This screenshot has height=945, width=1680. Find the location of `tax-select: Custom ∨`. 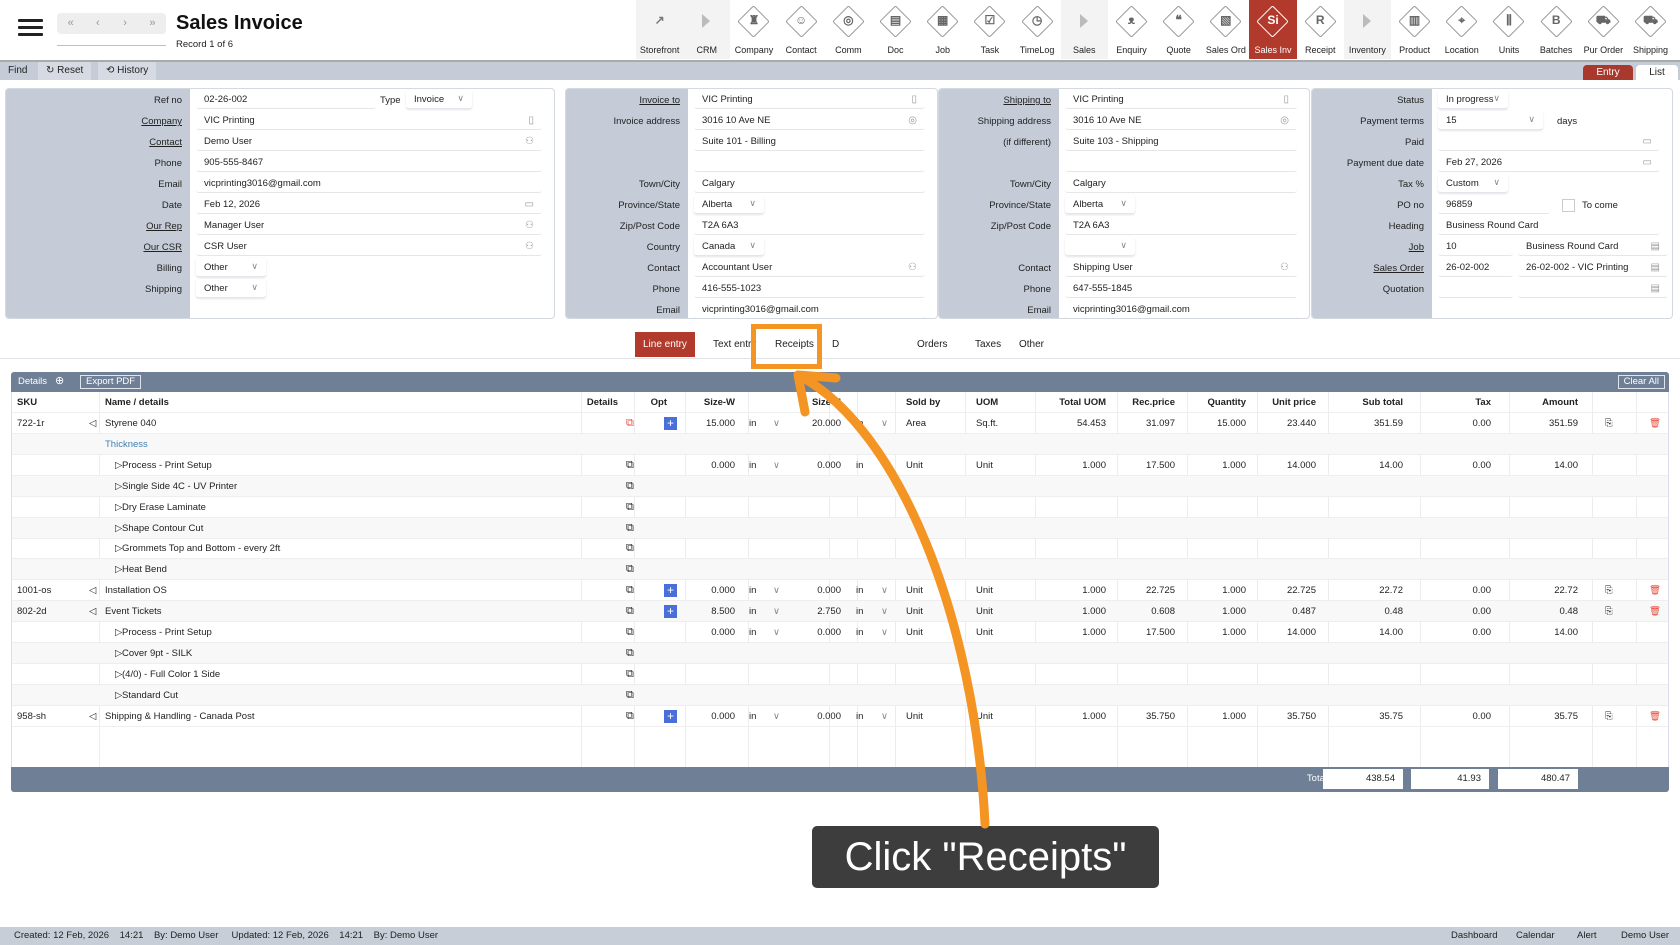

tax-select: Custom ∨ is located at coordinates (1473, 183).